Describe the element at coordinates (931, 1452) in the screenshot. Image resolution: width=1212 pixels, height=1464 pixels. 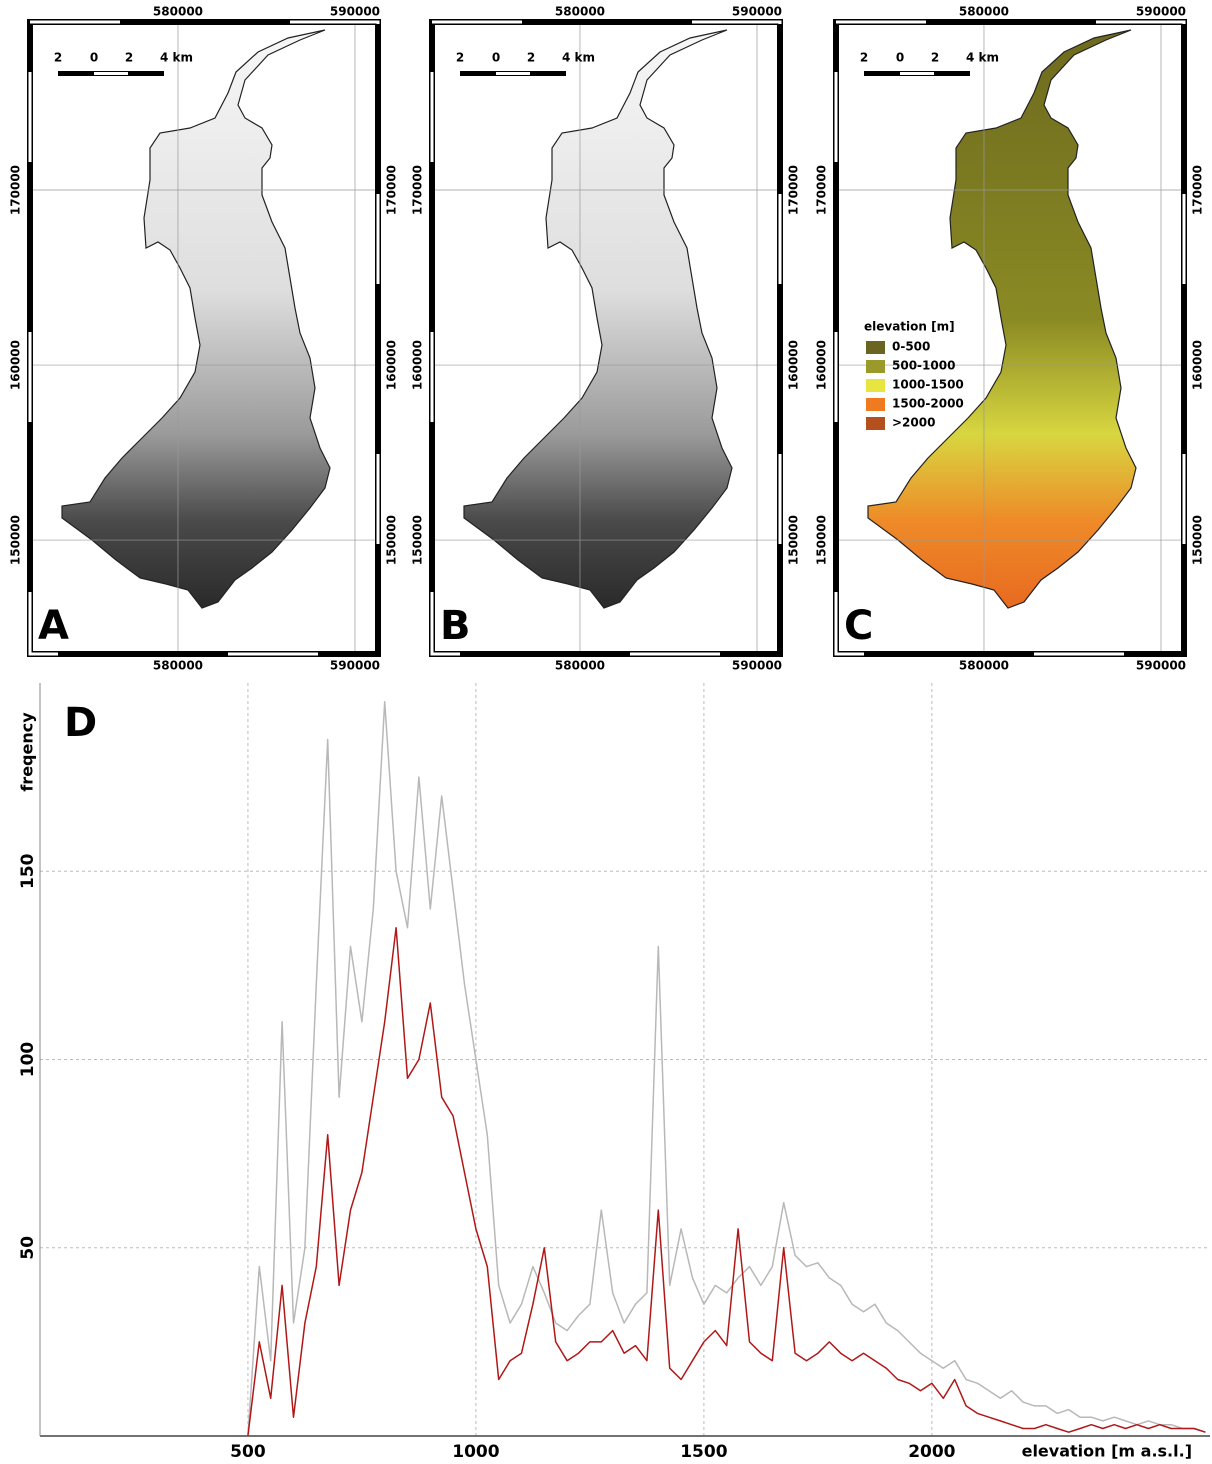
I see `x-tick-label: 2000` at that location.